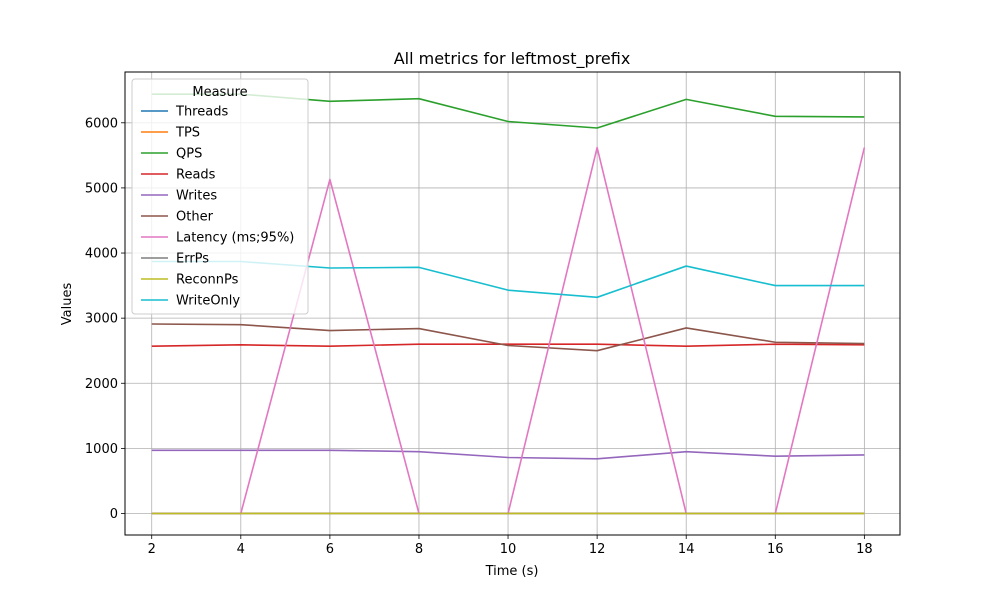 This screenshot has width=1000, height=600. Describe the element at coordinates (686, 549) in the screenshot. I see `x-tick-label: 14` at that location.